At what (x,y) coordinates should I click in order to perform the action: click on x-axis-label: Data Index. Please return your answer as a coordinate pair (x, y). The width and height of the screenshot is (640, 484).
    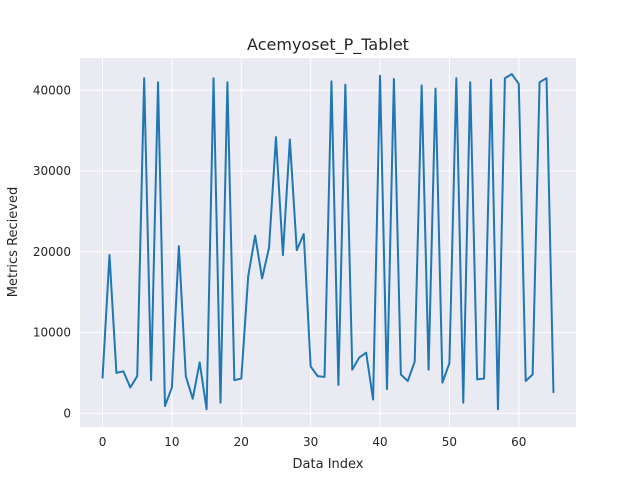
    Looking at the image, I should click on (328, 464).